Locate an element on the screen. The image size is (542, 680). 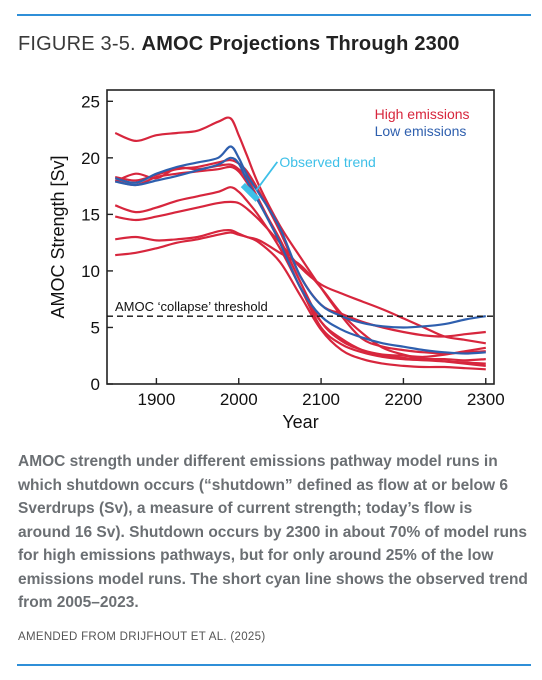
top-rule is located at coordinates (274, 15).